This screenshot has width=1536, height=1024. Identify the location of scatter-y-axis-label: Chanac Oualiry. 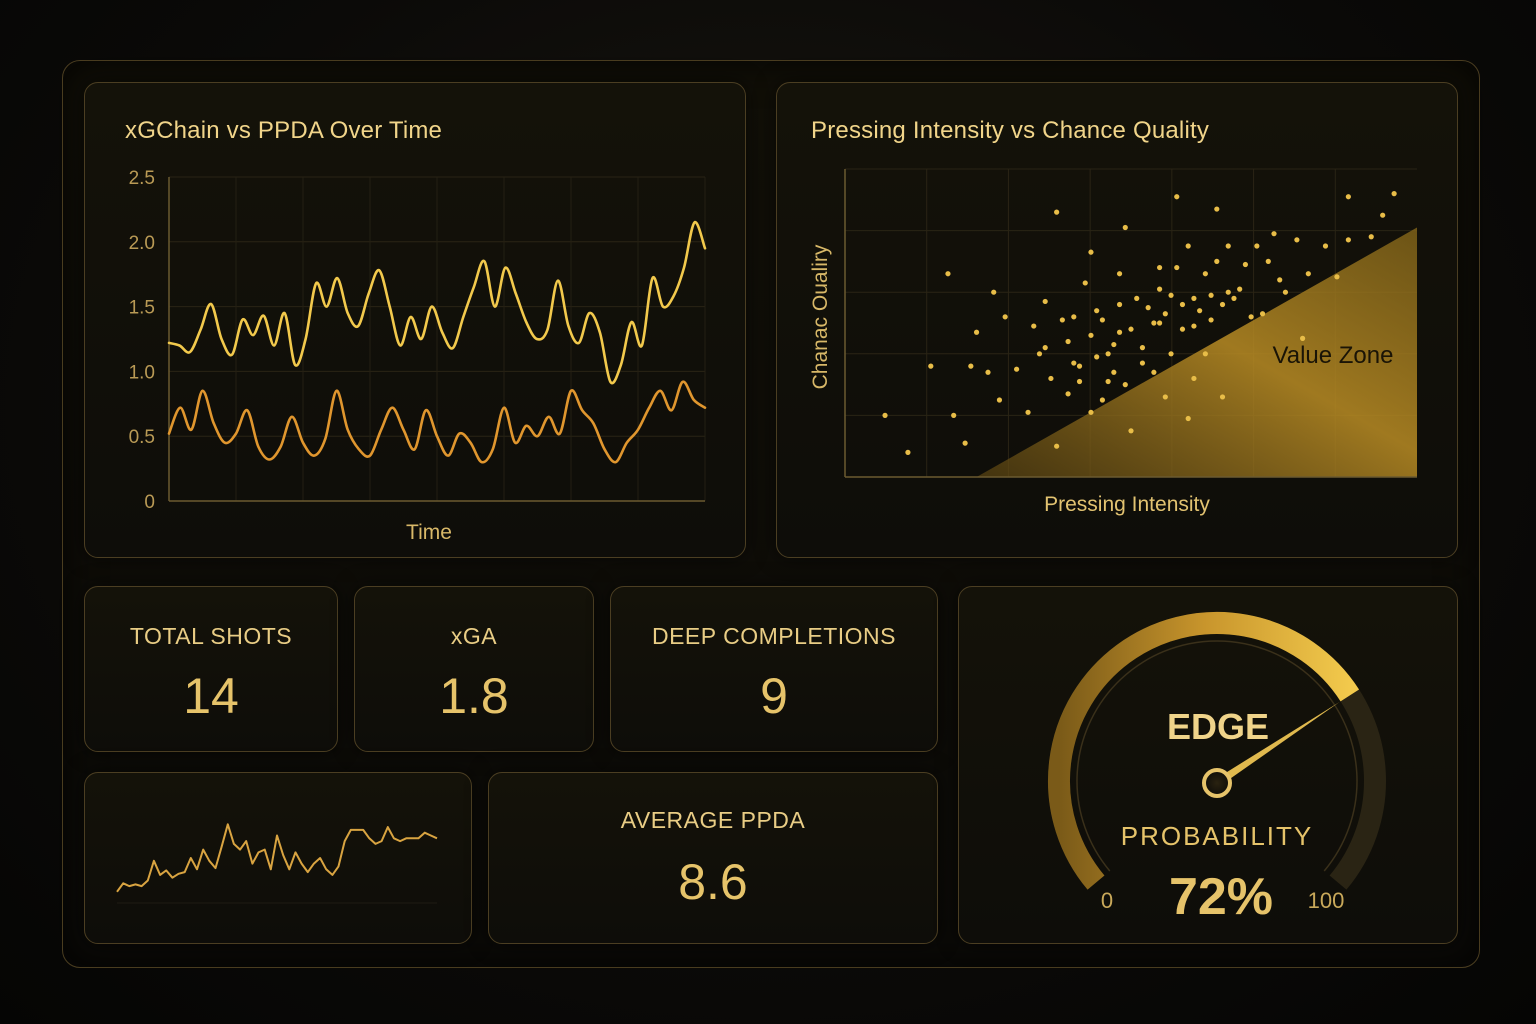
(820, 316).